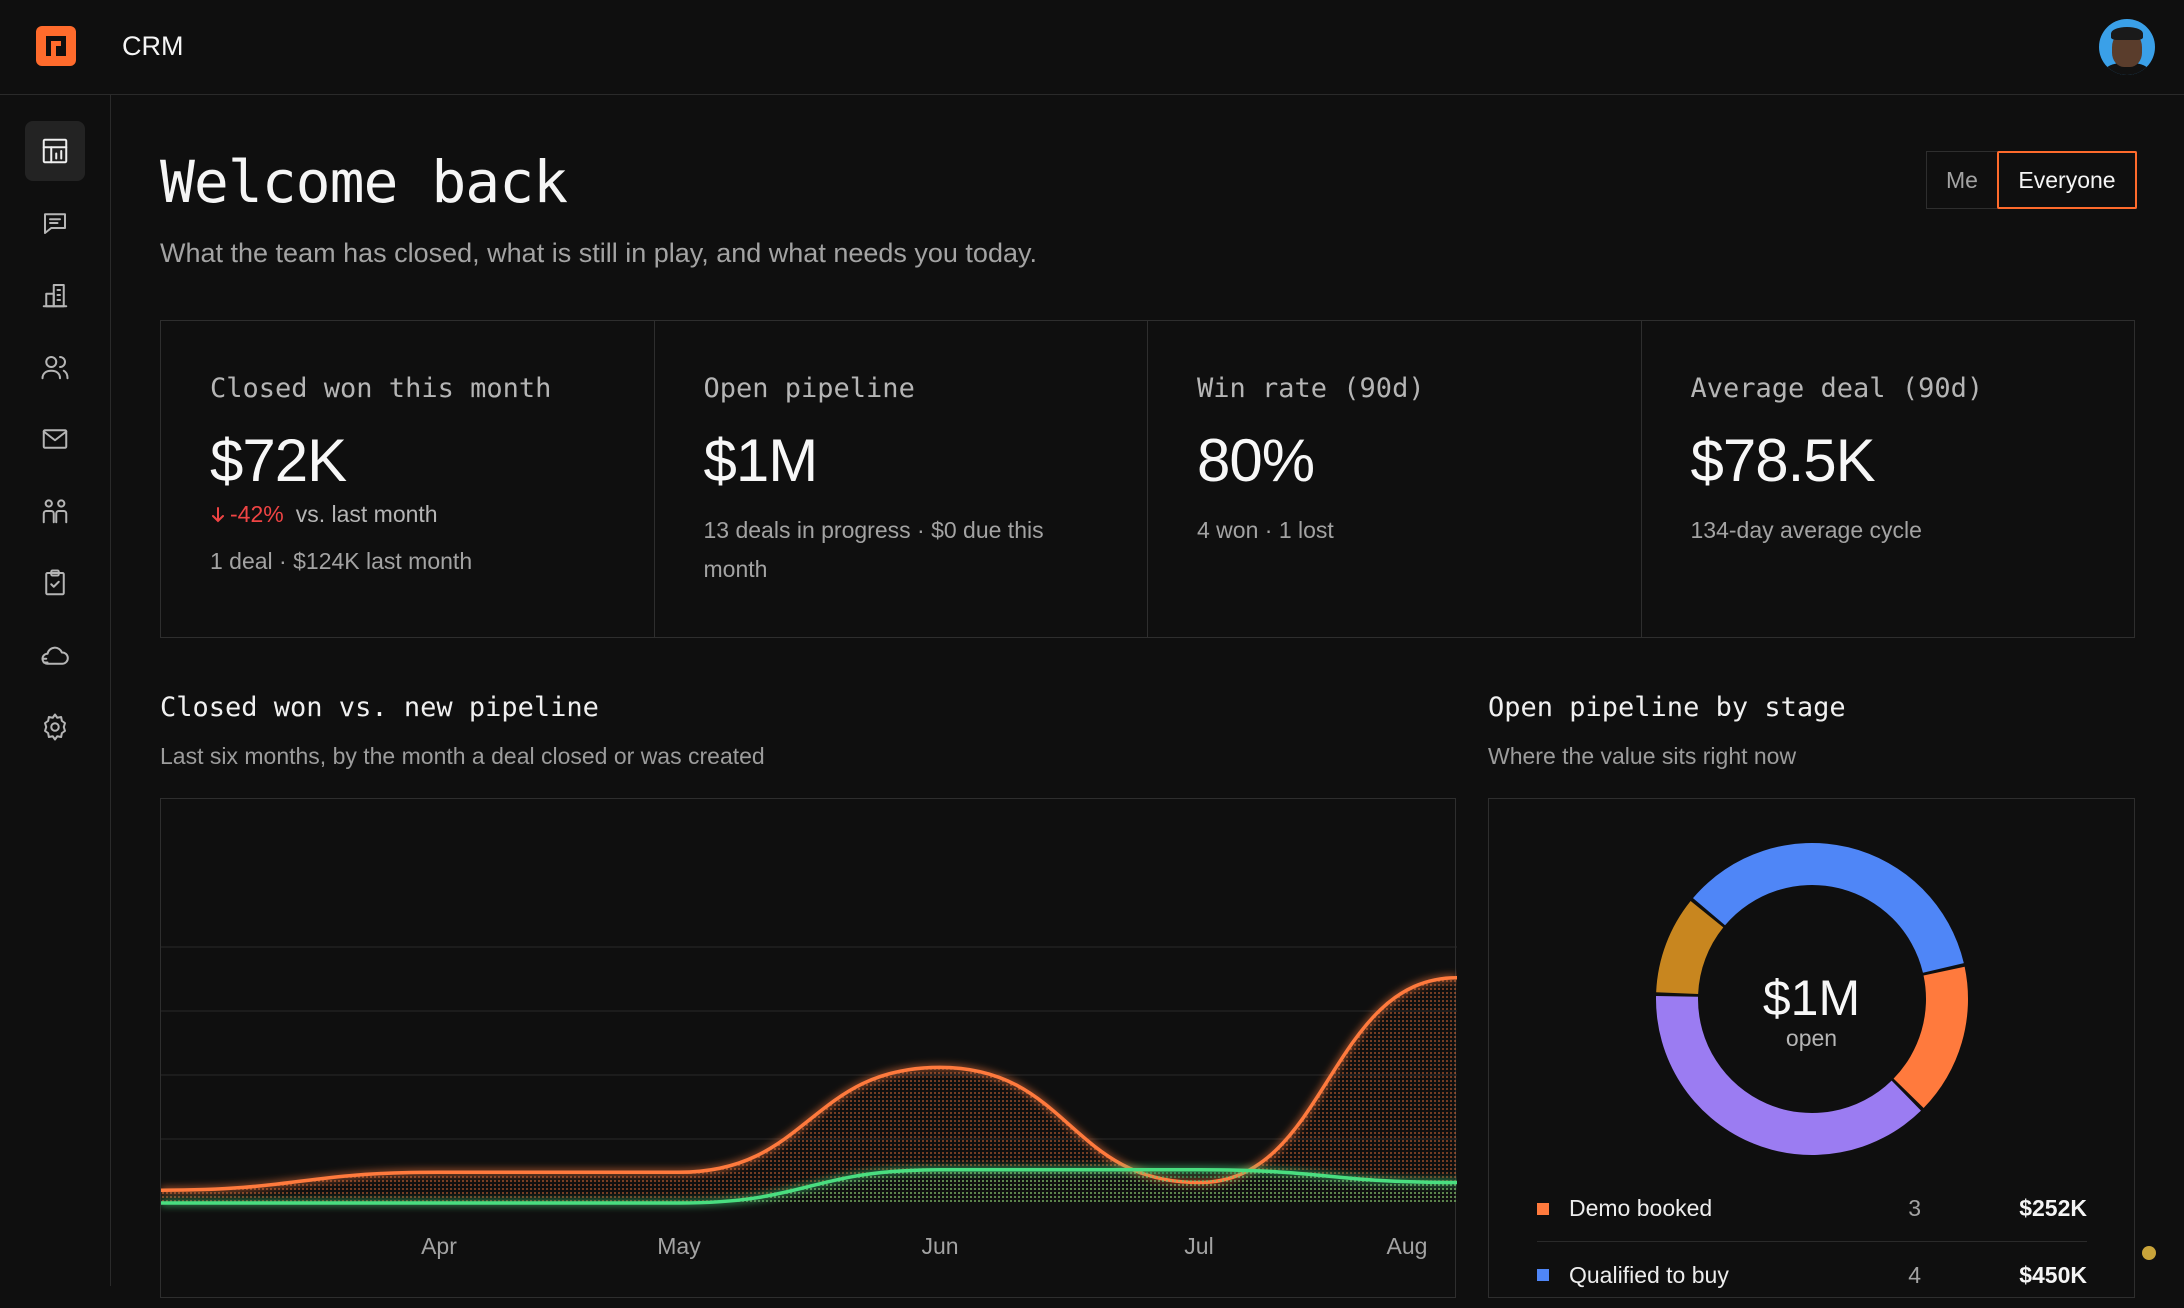  I want to click on sidebar-item-teams, so click(55, 511).